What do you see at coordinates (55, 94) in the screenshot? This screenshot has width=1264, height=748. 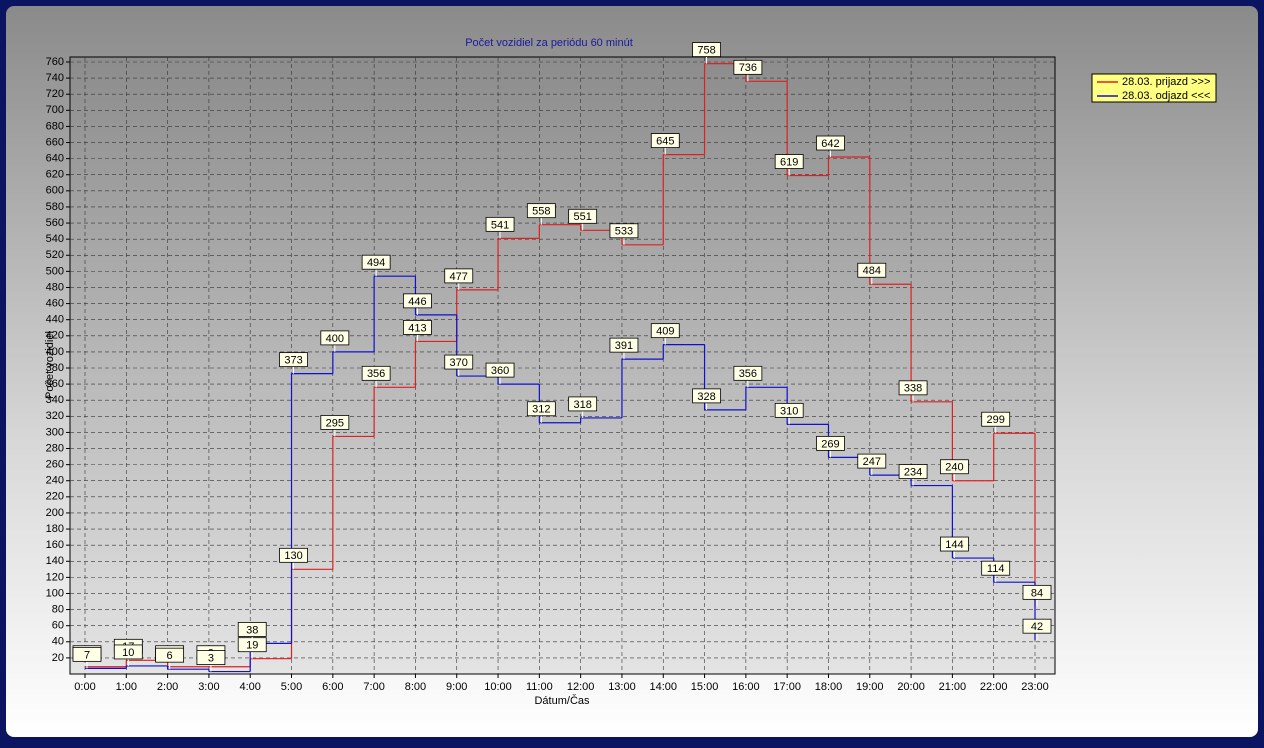 I see `y-tick-label: 720` at bounding box center [55, 94].